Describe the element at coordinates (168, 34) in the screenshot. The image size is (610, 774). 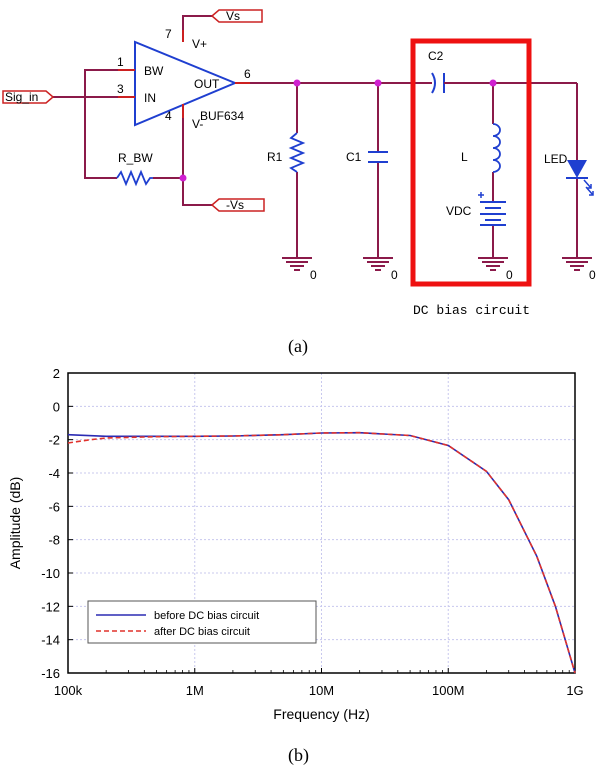
I see `pin-num-7: 7` at that location.